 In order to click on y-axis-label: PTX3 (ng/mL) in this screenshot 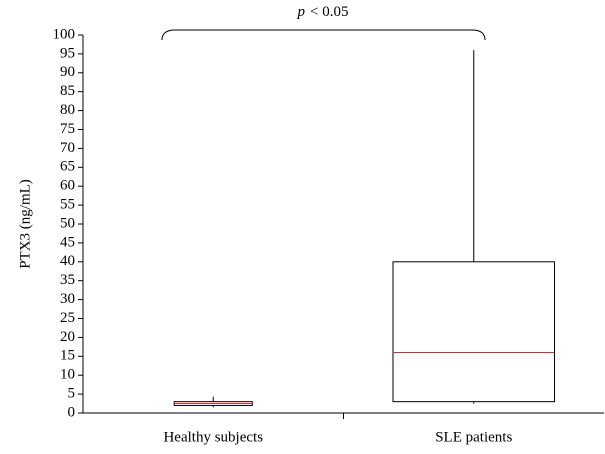, I will do `click(25, 224)`.